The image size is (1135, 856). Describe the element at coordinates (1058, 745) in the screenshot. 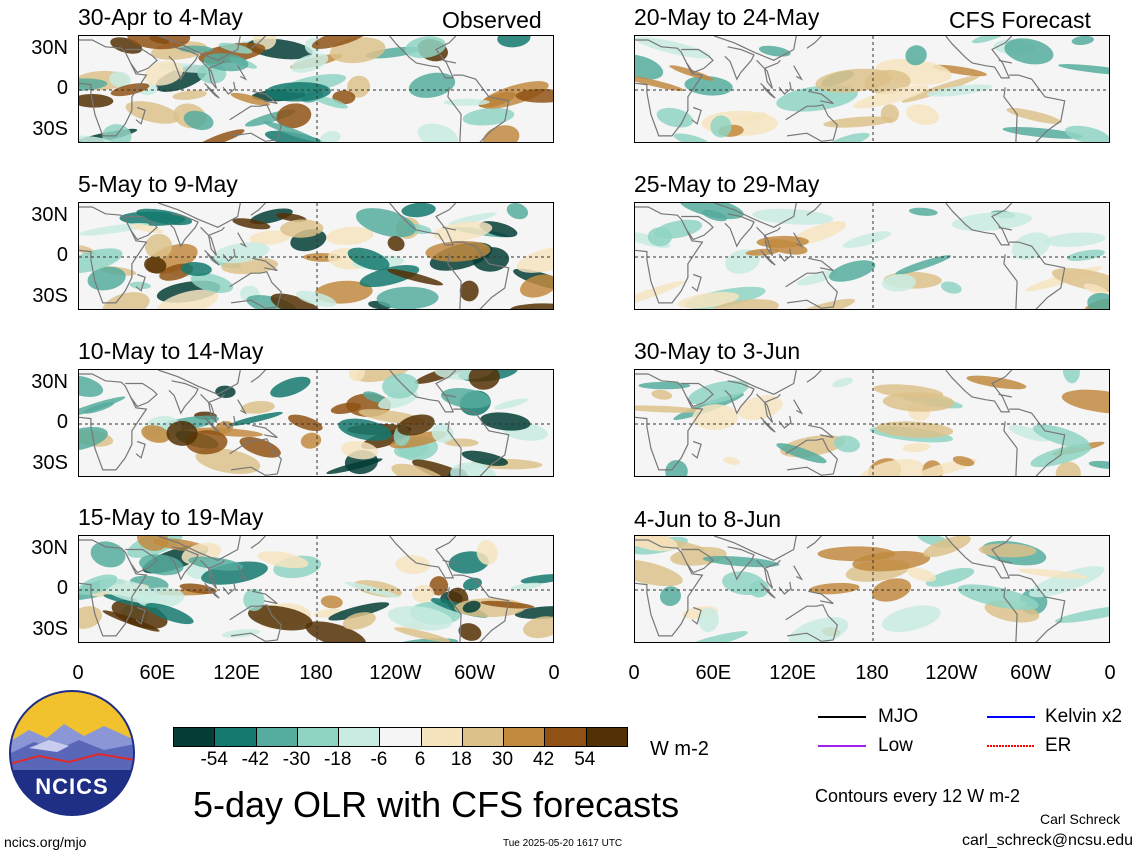

I see `legend-er-label: ER` at that location.